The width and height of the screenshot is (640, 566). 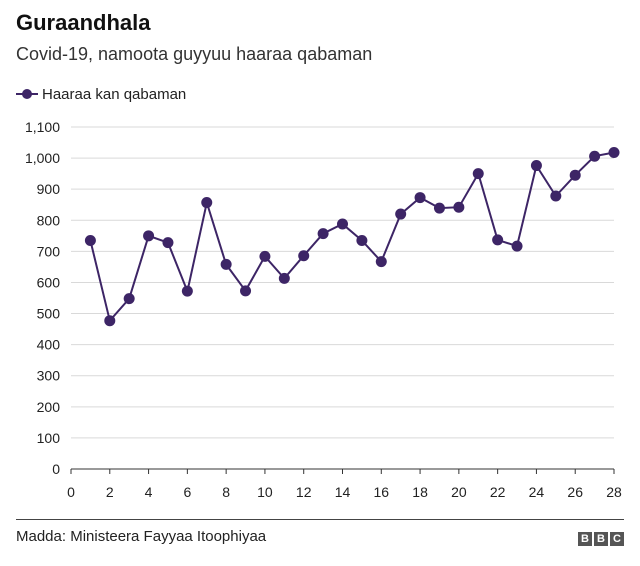 I want to click on x-tick-label: 22, so click(x=498, y=492).